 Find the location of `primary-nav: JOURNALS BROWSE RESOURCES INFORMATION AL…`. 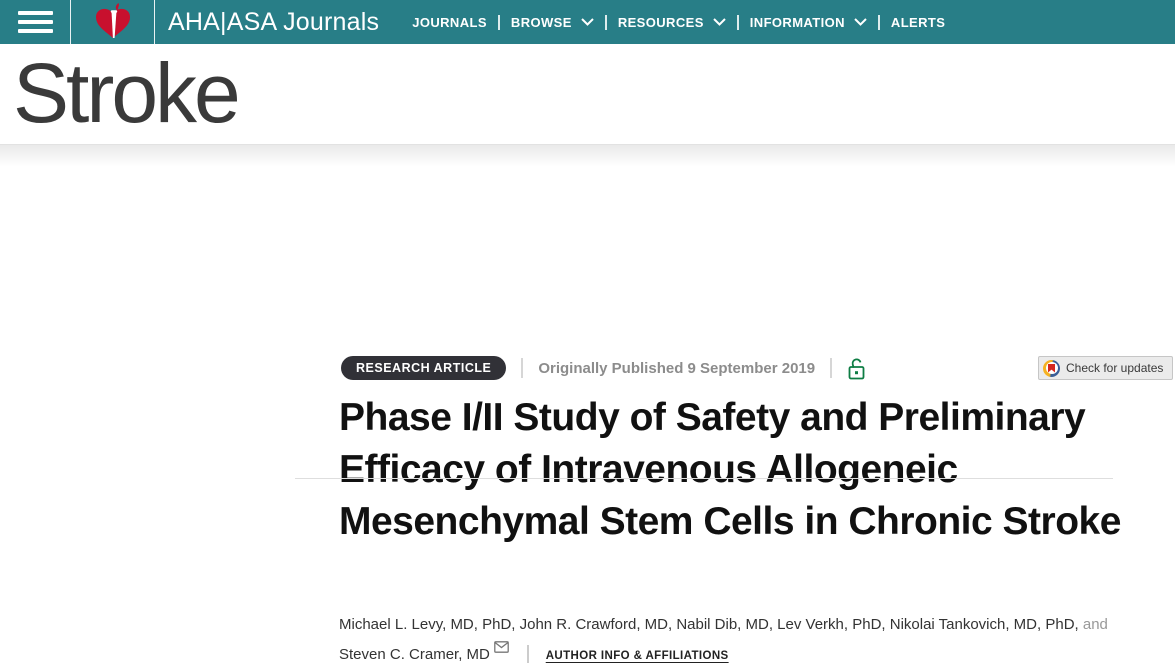

primary-nav: JOURNALS BROWSE RESOURCES INFORMATION AL… is located at coordinates (678, 22).